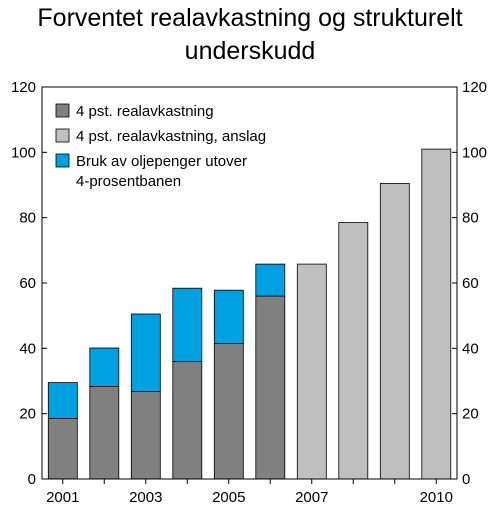 This screenshot has width=500, height=511. What do you see at coordinates (145, 111) in the screenshot?
I see `legend-label-1: 4 pst. realavkastning` at bounding box center [145, 111].